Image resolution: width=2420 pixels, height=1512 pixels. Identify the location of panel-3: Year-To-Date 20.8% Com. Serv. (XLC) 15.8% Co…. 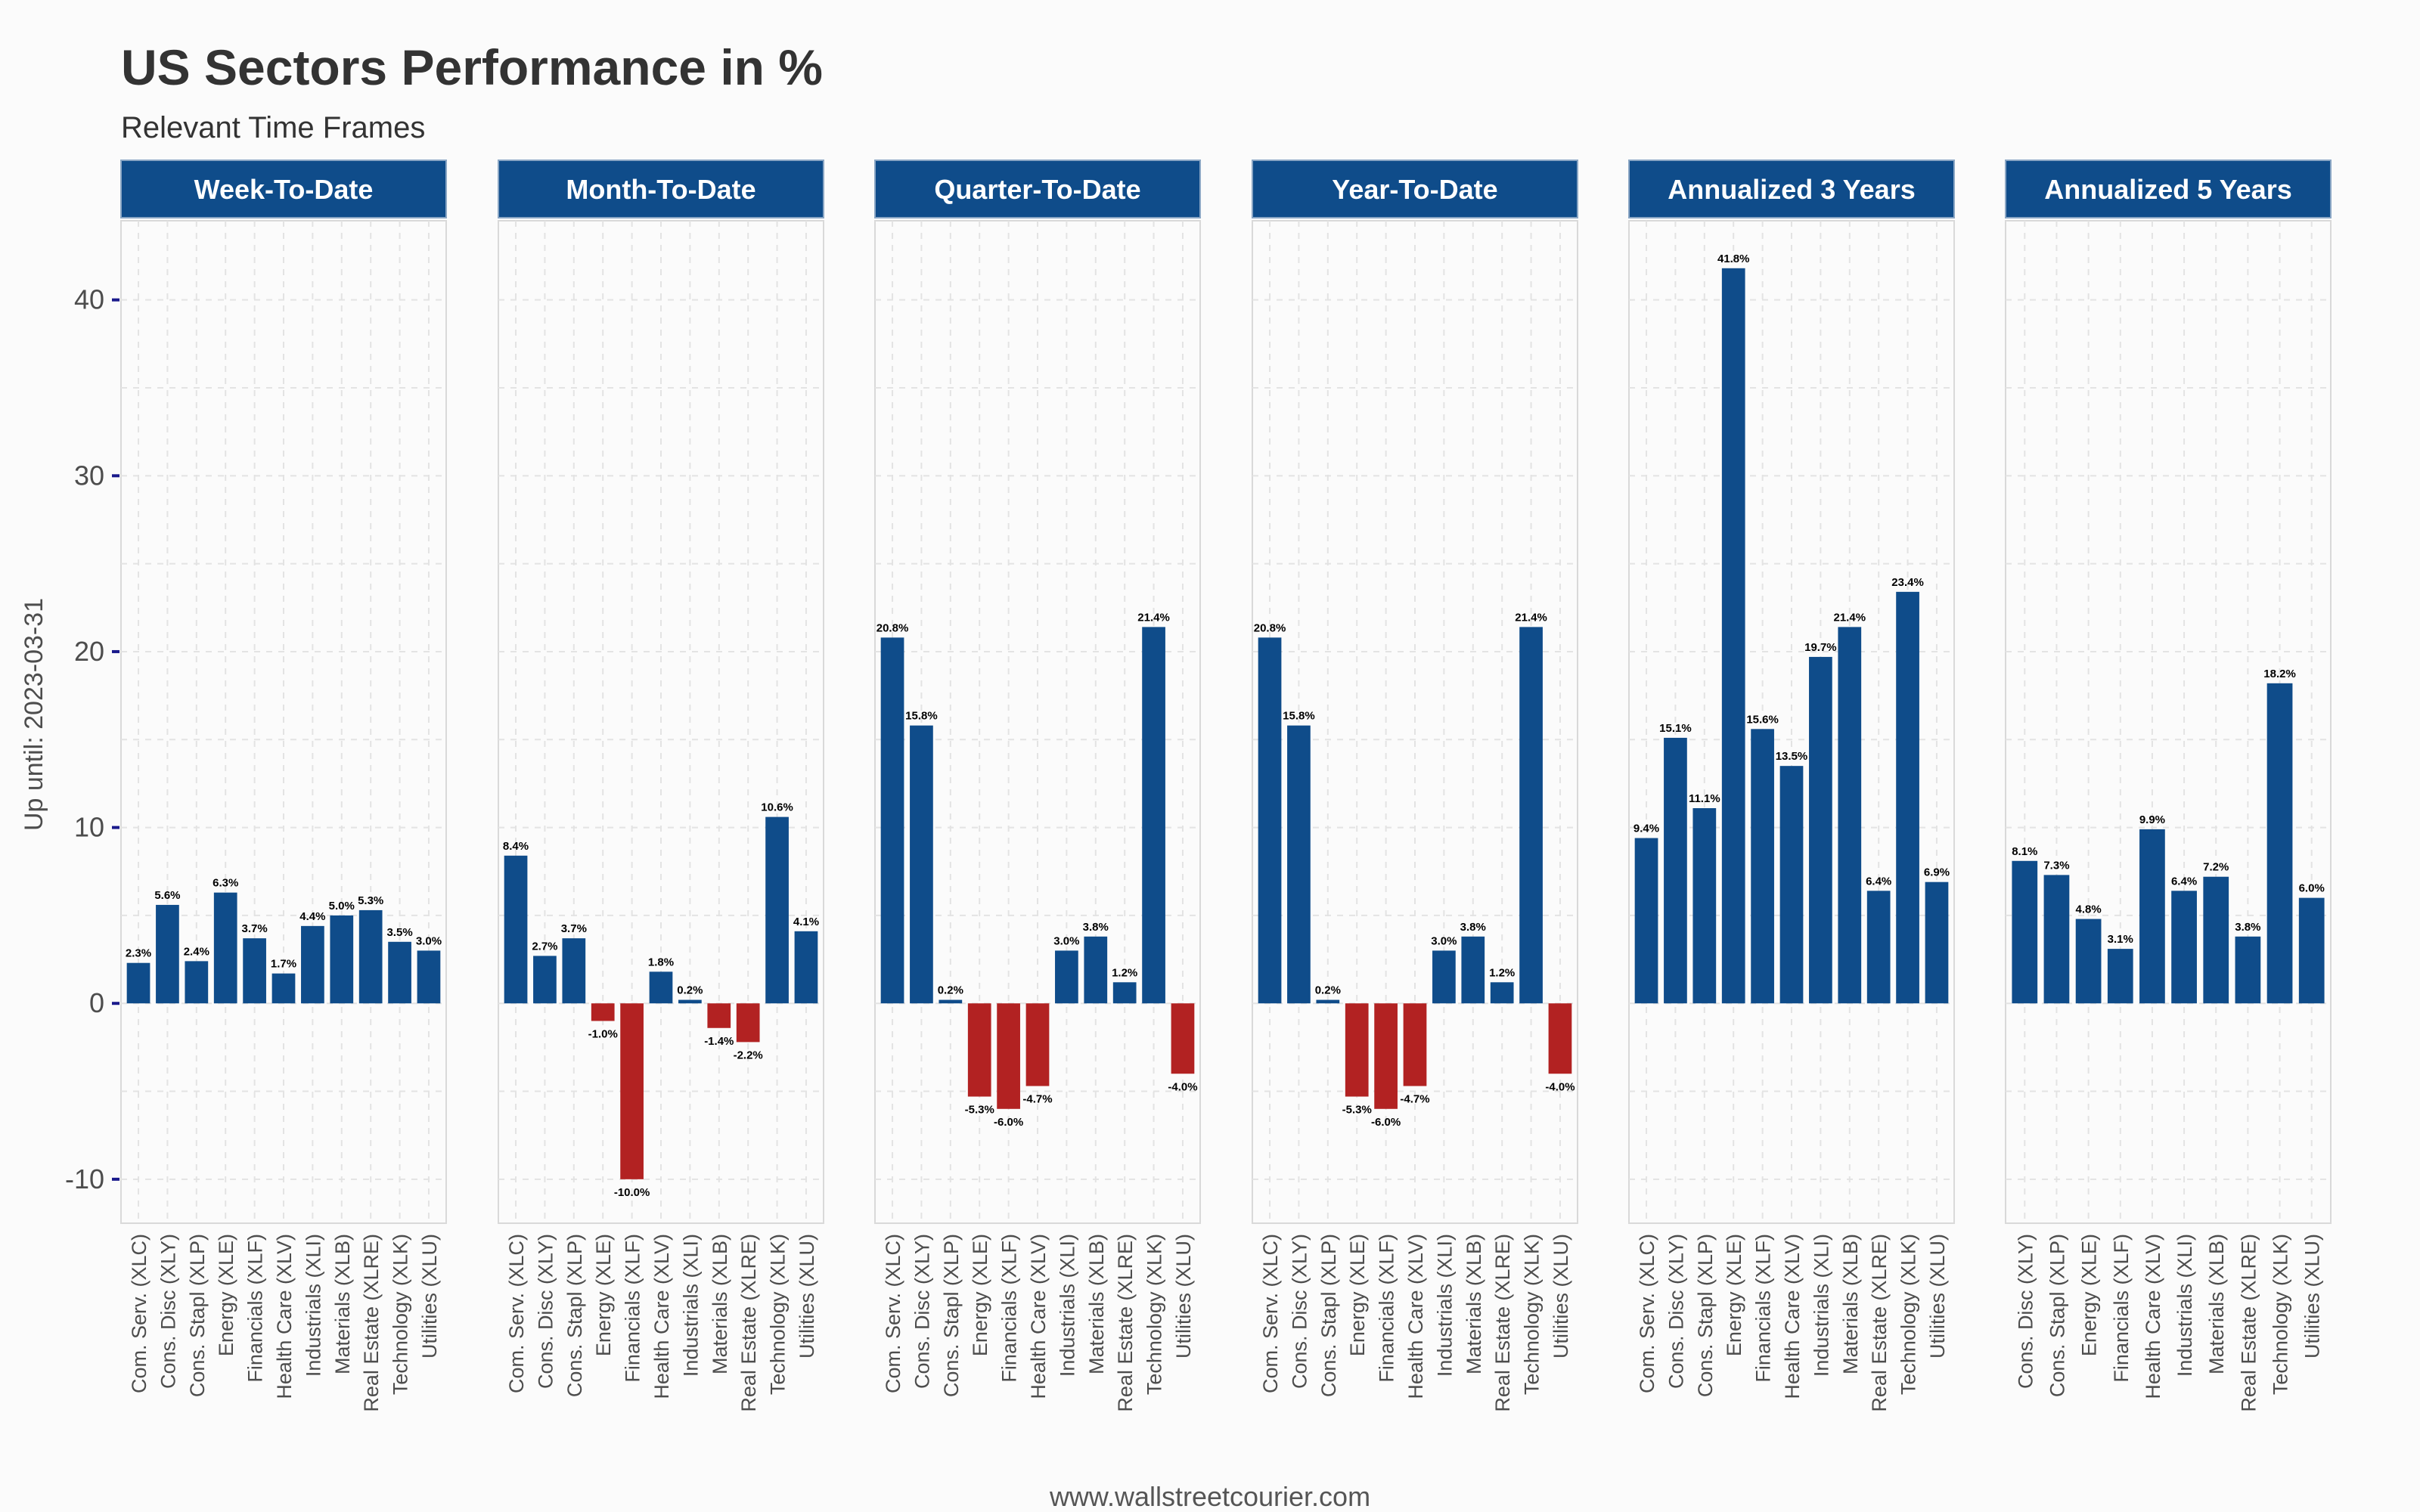
(1415, 786).